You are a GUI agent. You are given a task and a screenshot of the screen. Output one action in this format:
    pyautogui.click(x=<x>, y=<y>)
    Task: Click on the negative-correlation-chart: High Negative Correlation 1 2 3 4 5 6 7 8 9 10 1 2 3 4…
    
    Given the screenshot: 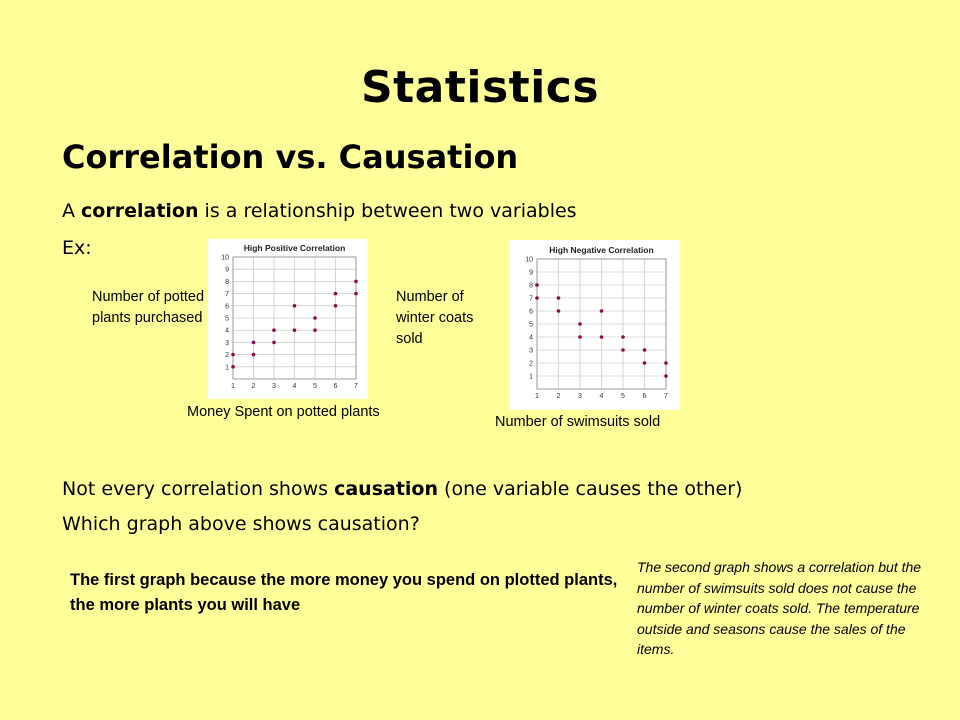 What is the action you would take?
    pyautogui.click(x=595, y=325)
    